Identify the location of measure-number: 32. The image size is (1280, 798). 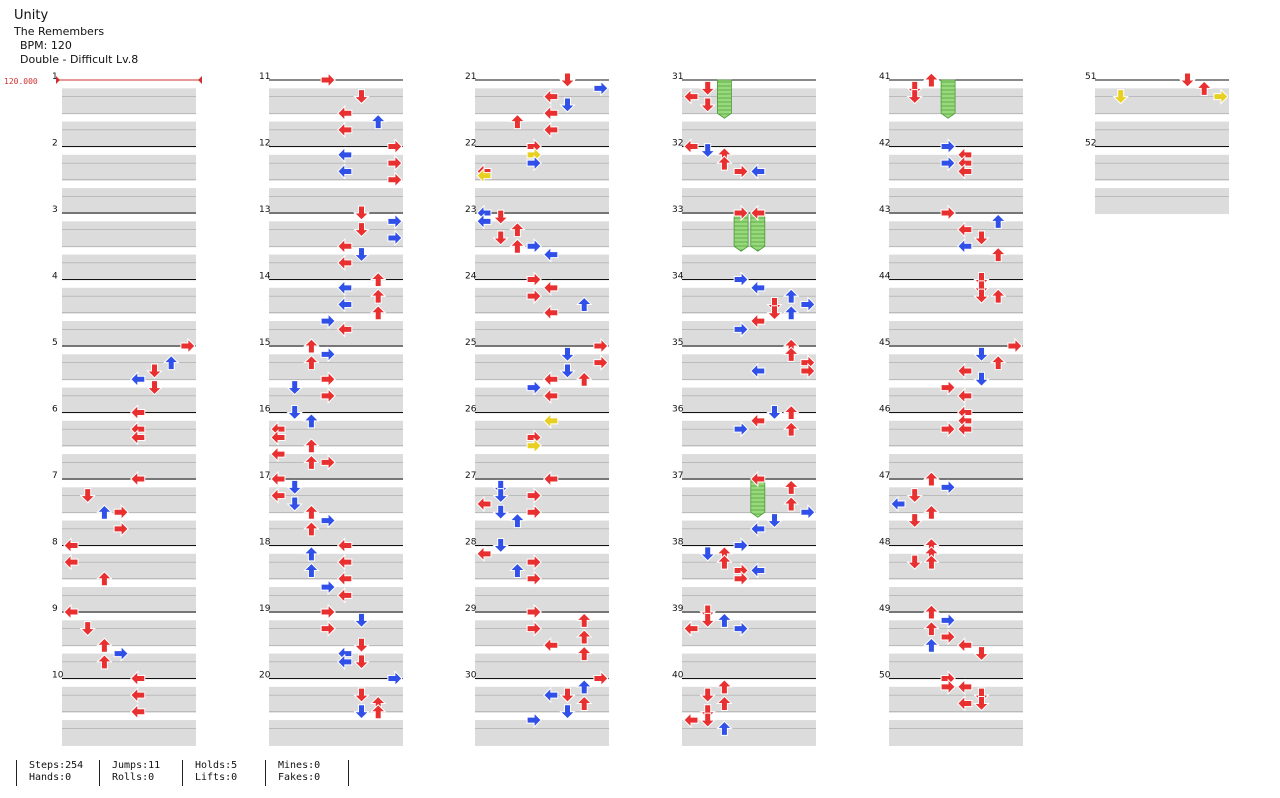
(677, 144).